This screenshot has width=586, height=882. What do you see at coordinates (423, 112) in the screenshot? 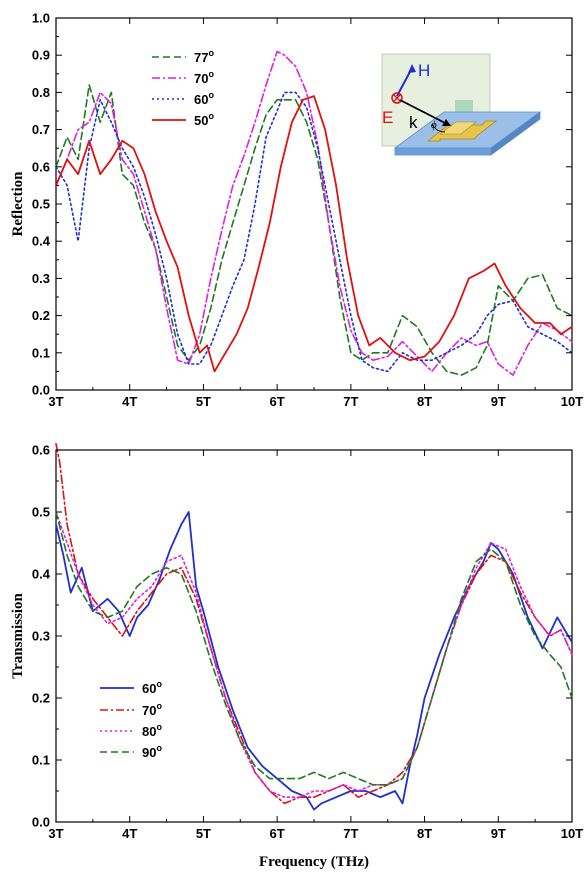
I see `k-vector-arrow` at bounding box center [423, 112].